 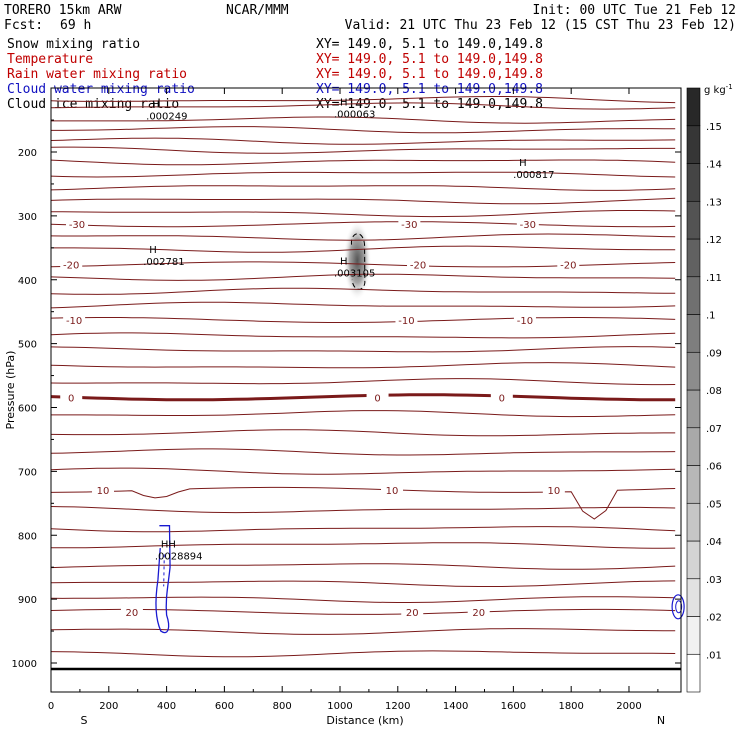 I want to click on endpoint-right: N, so click(x=661, y=720).